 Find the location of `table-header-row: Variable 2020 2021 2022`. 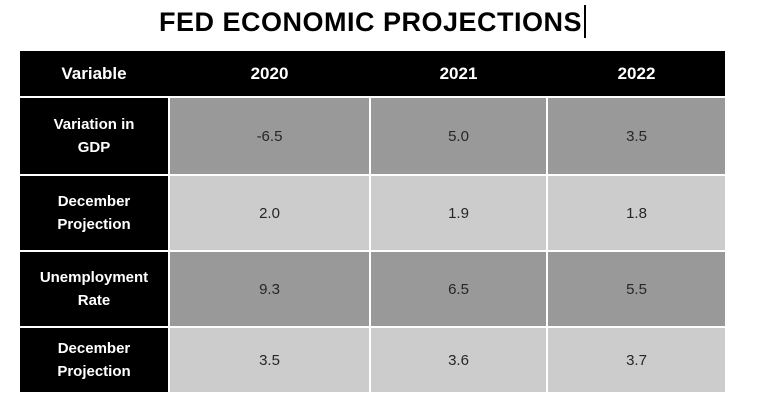

table-header-row: Variable 2020 2021 2022 is located at coordinates (372, 73).